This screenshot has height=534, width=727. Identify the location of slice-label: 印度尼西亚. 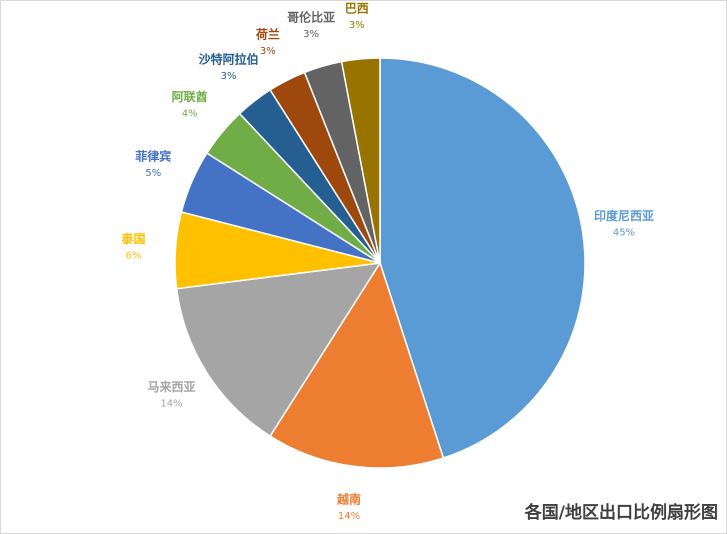
(624, 215).